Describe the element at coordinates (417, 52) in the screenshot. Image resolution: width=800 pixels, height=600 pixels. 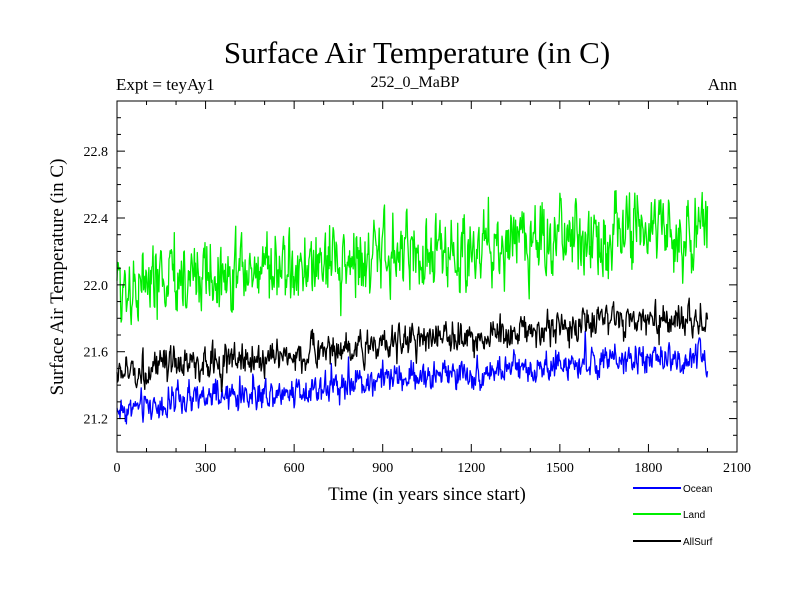
I see `chart-title: Surface Air Temperature (in C)` at that location.